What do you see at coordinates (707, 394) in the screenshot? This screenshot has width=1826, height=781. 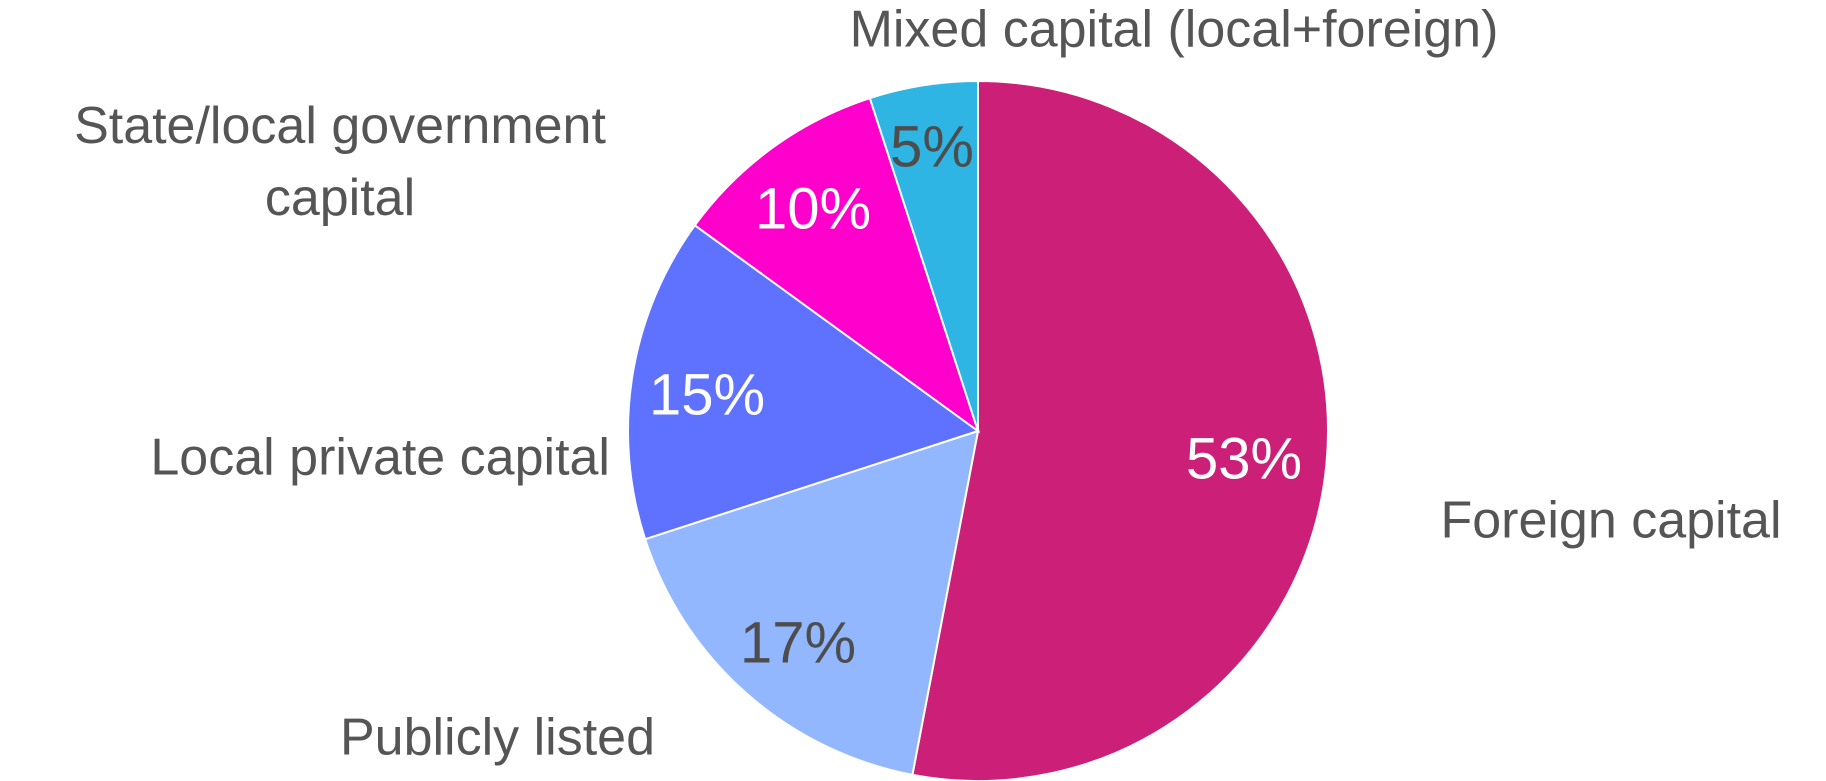 I see `data-label: 15%` at bounding box center [707, 394].